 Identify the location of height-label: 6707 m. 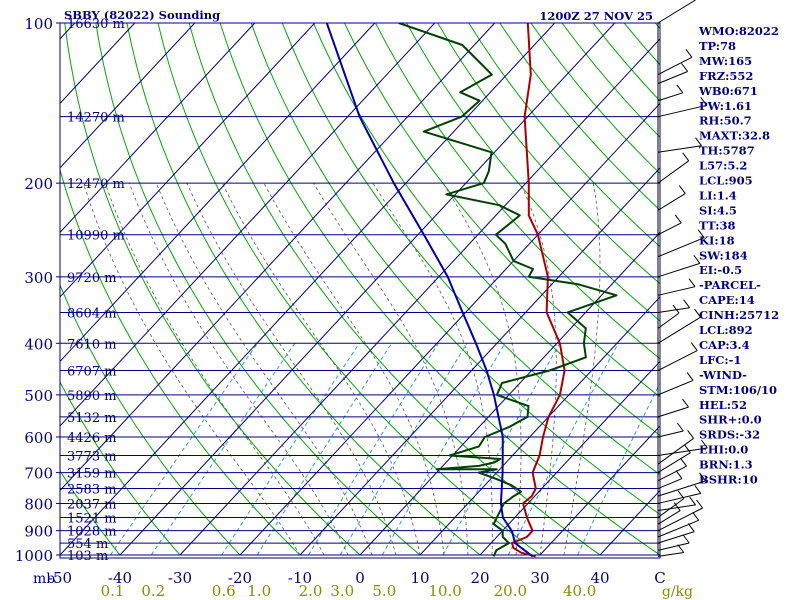
(92, 372).